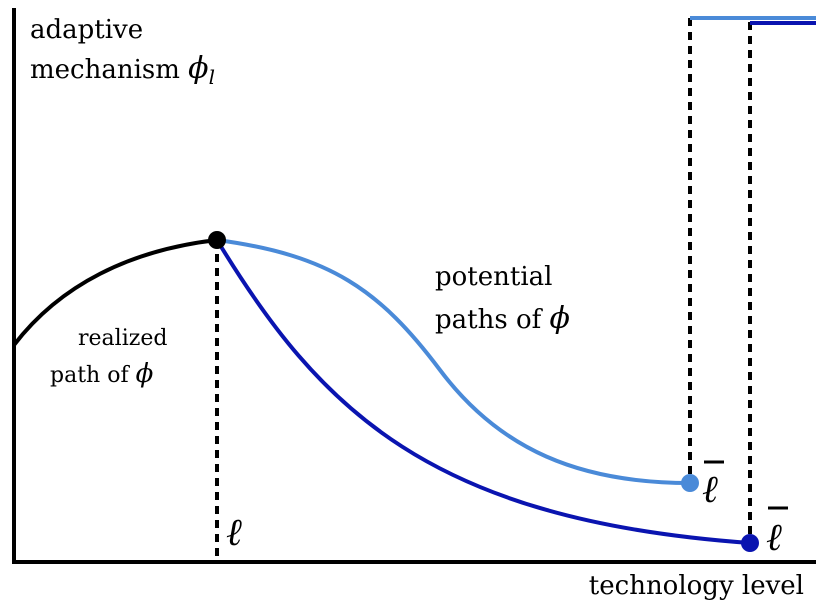 The width and height of the screenshot is (816, 610). What do you see at coordinates (493, 277) in the screenshot?
I see `potential-line1: potential` at bounding box center [493, 277].